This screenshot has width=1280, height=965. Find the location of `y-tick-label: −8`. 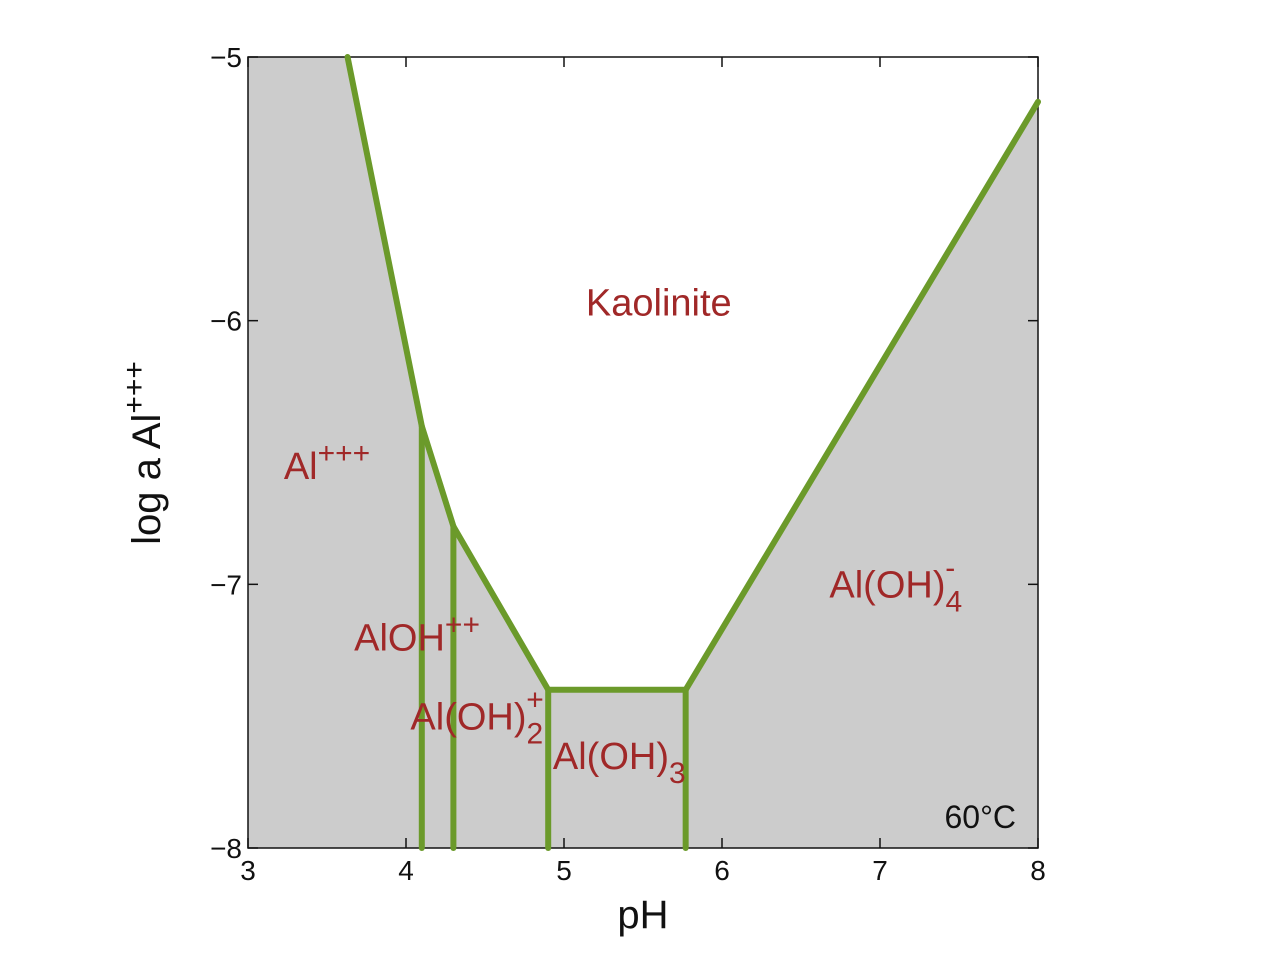

y-tick-label: −8 is located at coordinates (226, 848).